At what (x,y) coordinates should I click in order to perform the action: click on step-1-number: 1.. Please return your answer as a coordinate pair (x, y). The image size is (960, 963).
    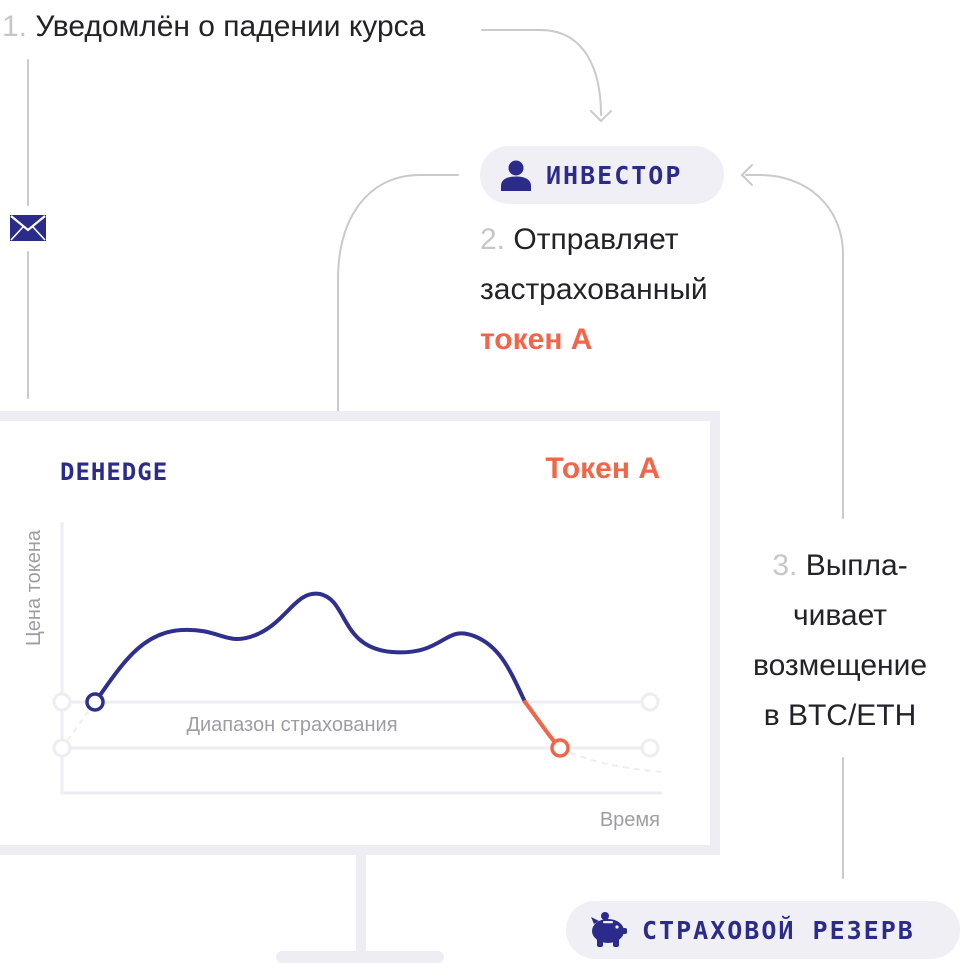
    Looking at the image, I should click on (15, 26).